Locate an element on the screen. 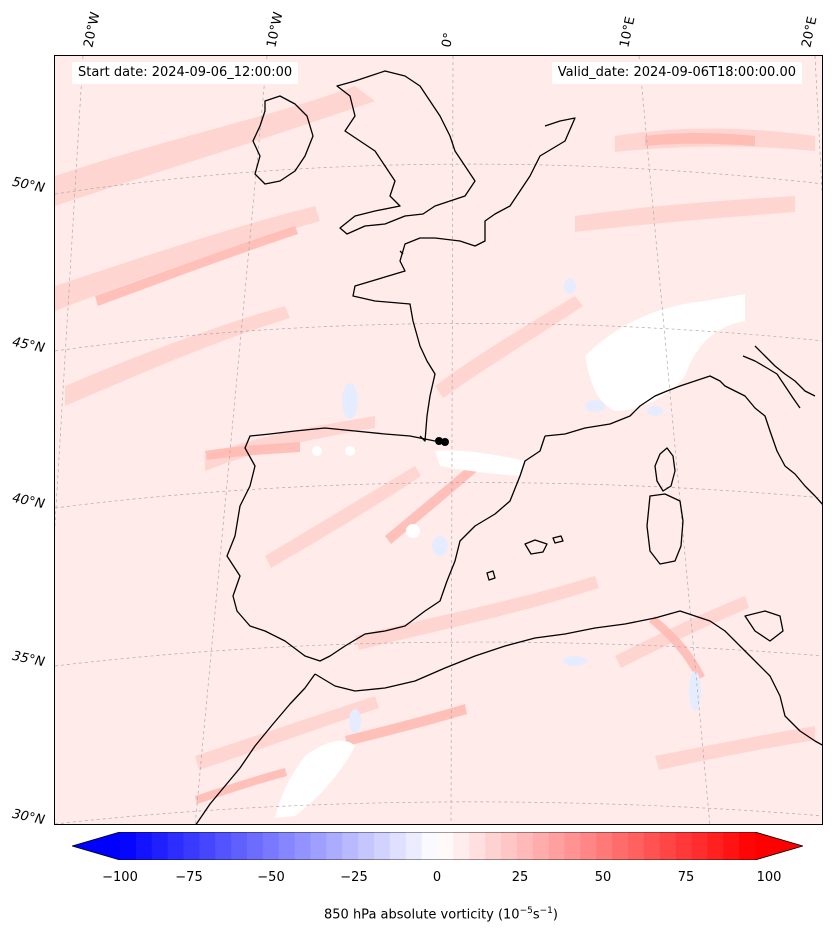 The width and height of the screenshot is (832, 936). location-marker is located at coordinates (442, 441).